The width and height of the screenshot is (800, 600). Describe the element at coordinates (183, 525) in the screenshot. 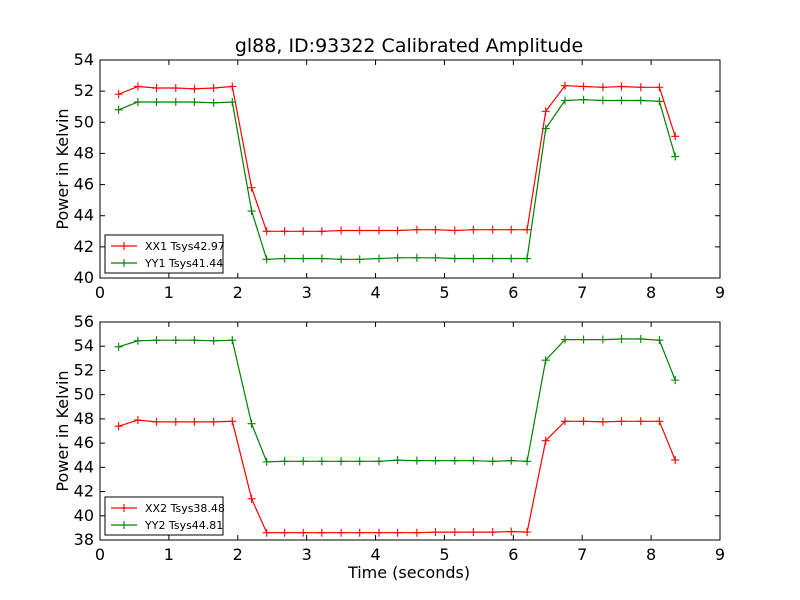

I see `legend-label: YY2 Tsys44.81` at that location.